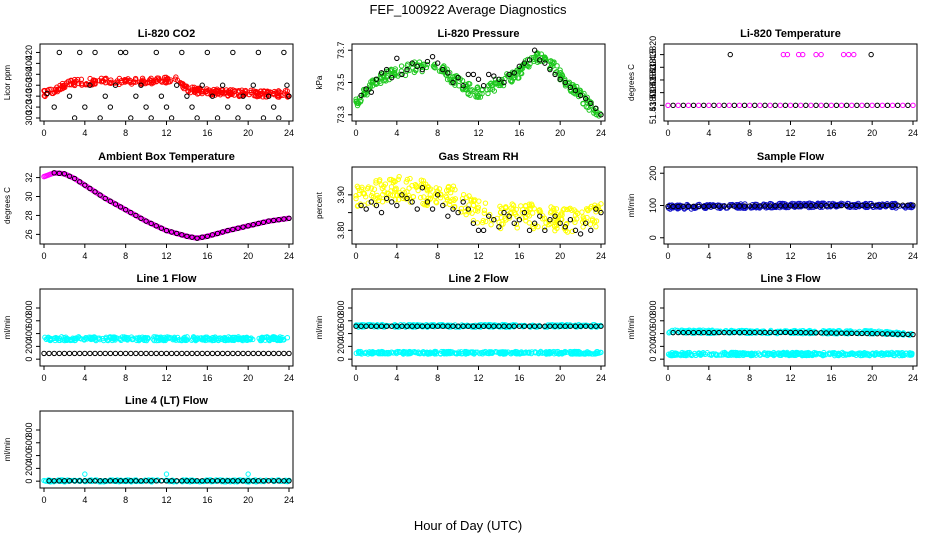  I want to click on y-tick-label: 51.43820, so click(653, 55).